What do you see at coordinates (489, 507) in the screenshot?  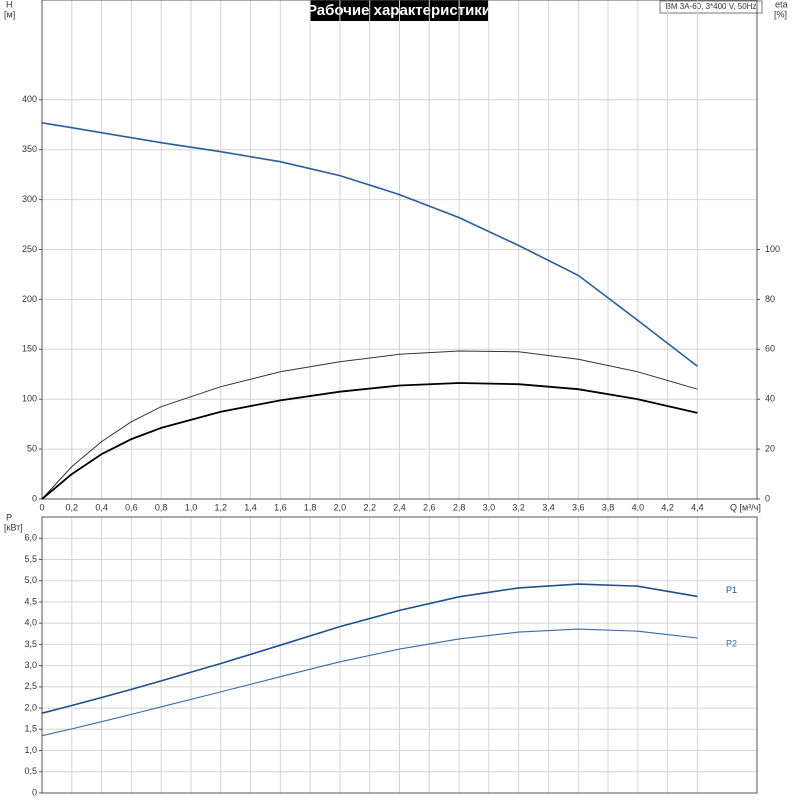 I see `x-tick-label: 3,0` at bounding box center [489, 507].